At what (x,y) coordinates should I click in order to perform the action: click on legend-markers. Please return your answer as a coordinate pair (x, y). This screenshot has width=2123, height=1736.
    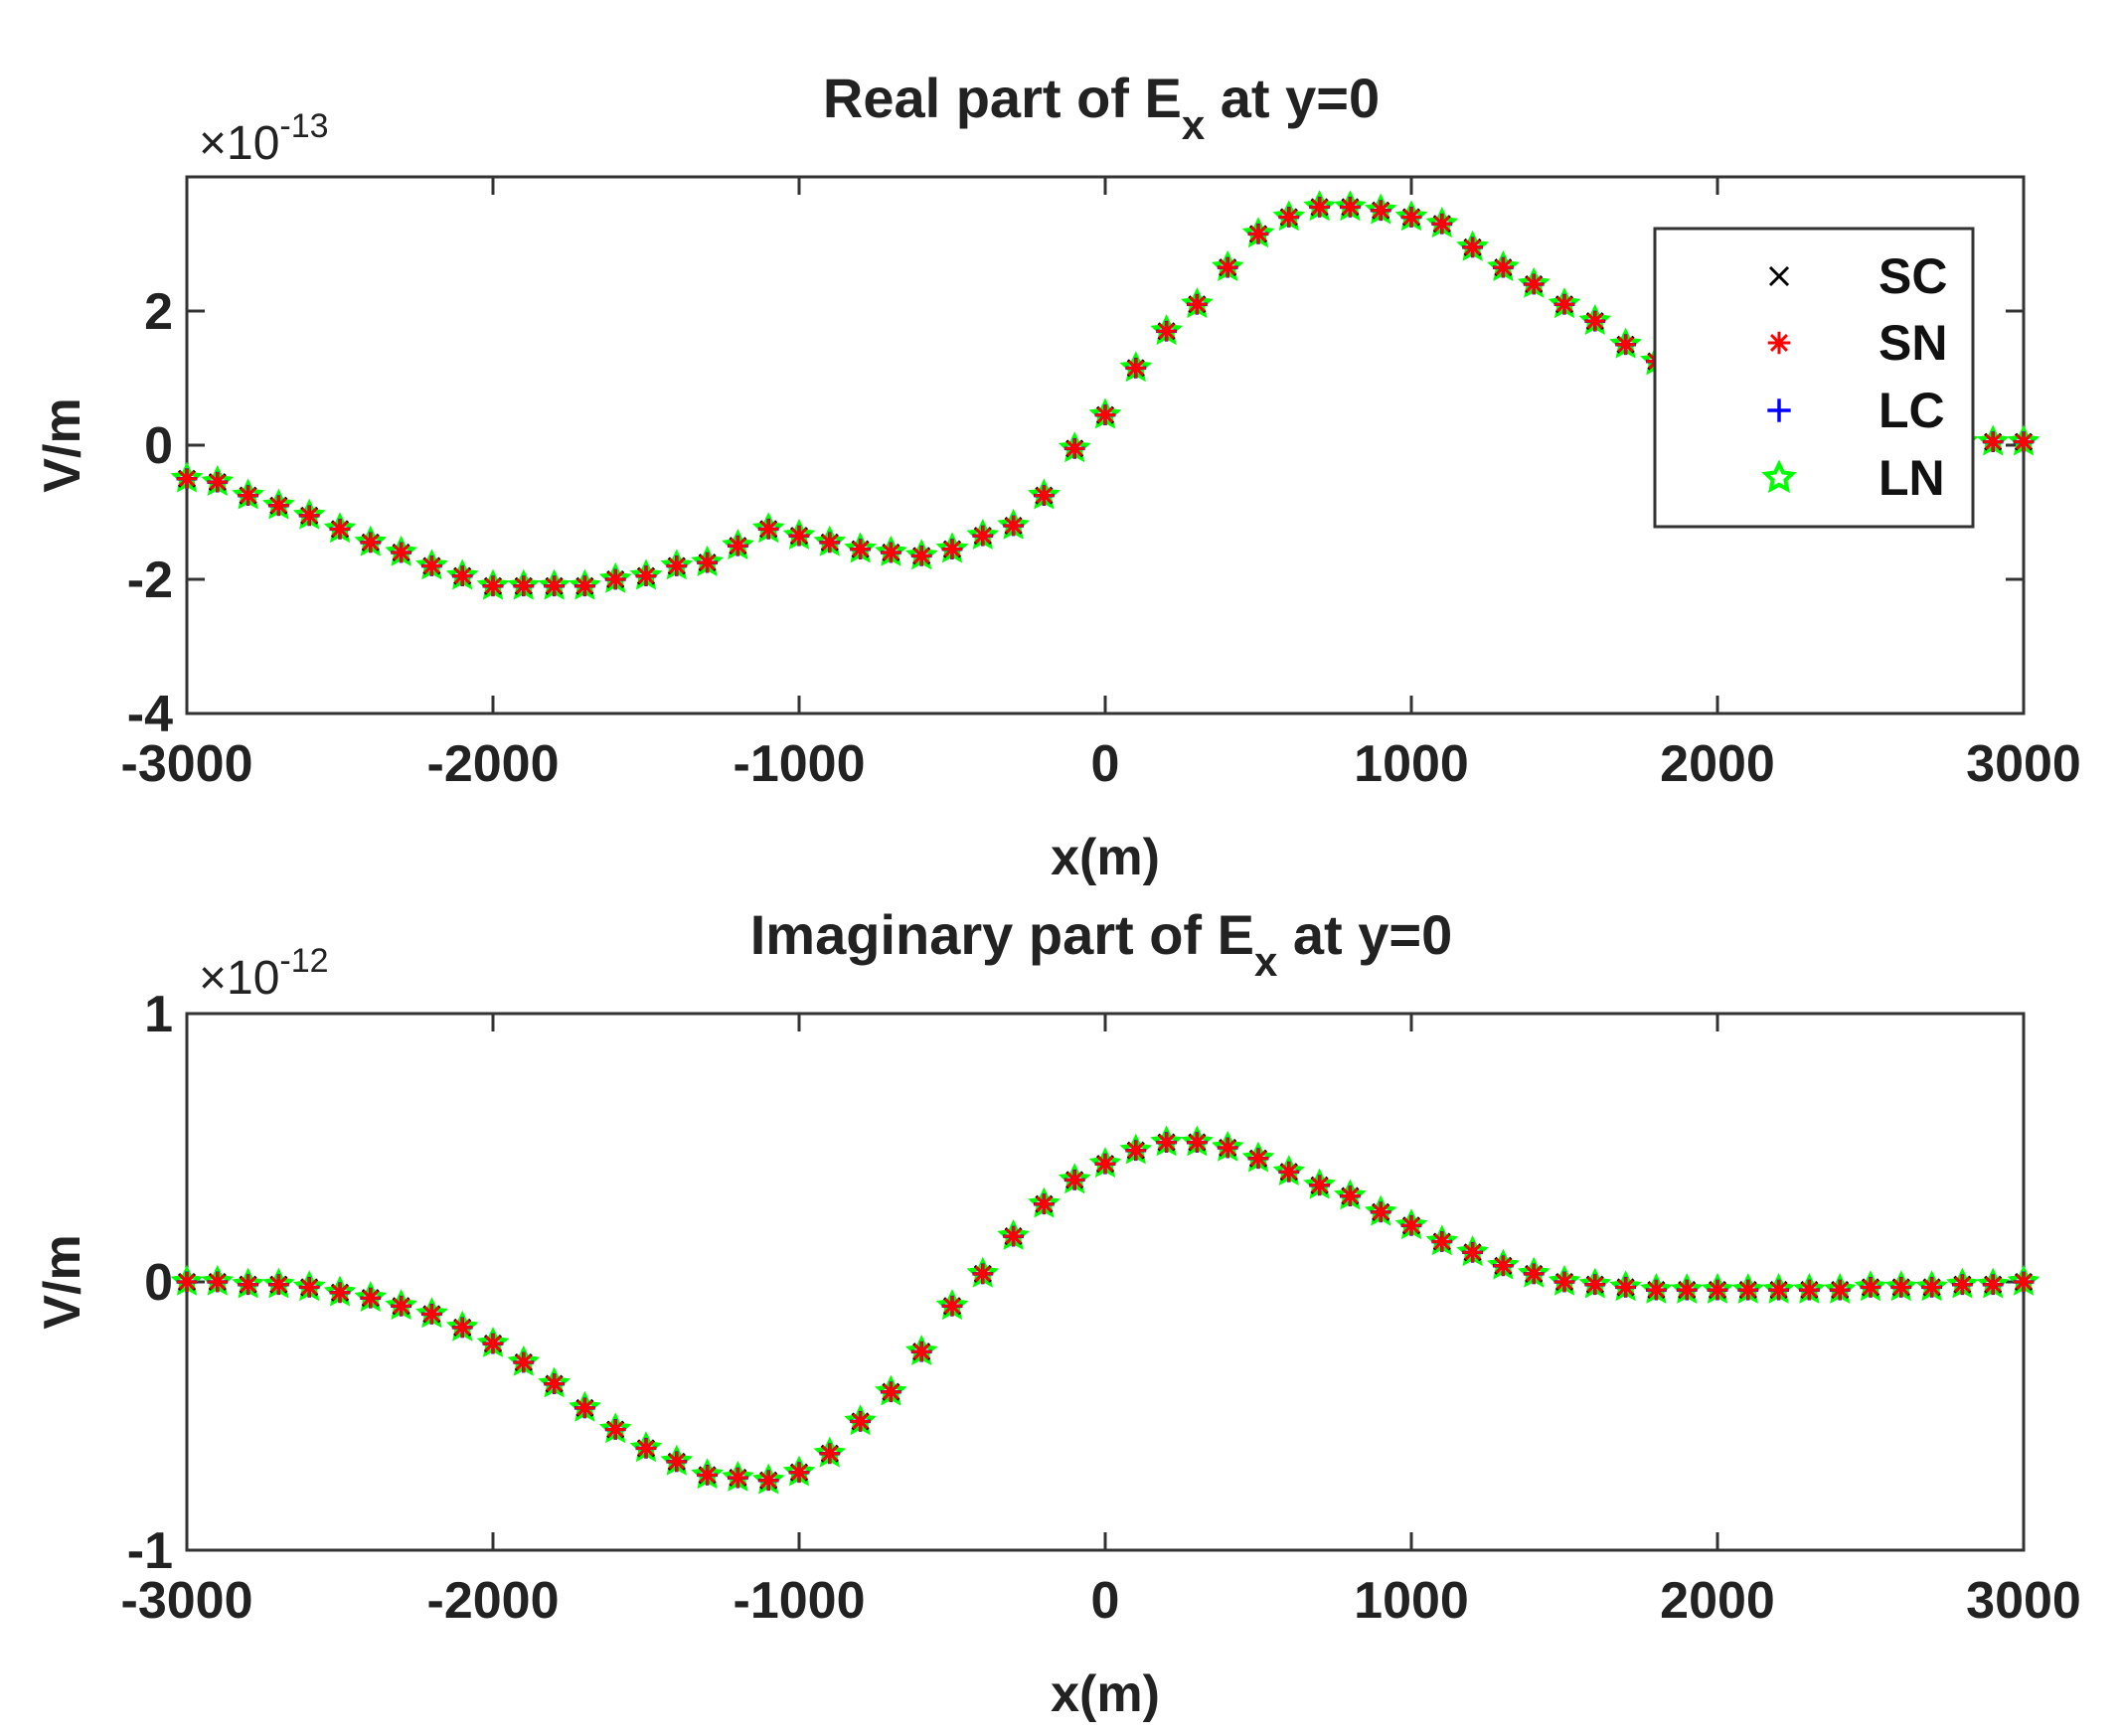
    Looking at the image, I should click on (1779, 379).